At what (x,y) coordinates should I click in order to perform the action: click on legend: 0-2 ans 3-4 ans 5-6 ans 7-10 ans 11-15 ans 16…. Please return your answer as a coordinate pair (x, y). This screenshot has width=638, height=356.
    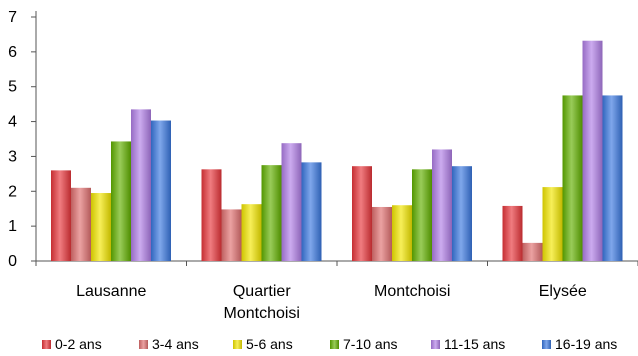
    Looking at the image, I should click on (319, 344).